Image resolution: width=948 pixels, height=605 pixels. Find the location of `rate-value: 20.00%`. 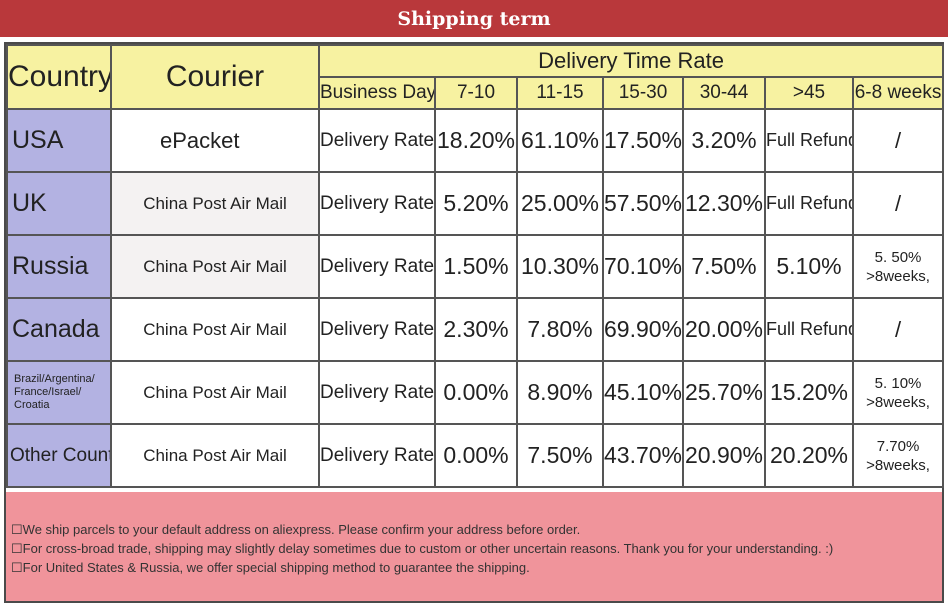

rate-value: 20.00% is located at coordinates (724, 329).